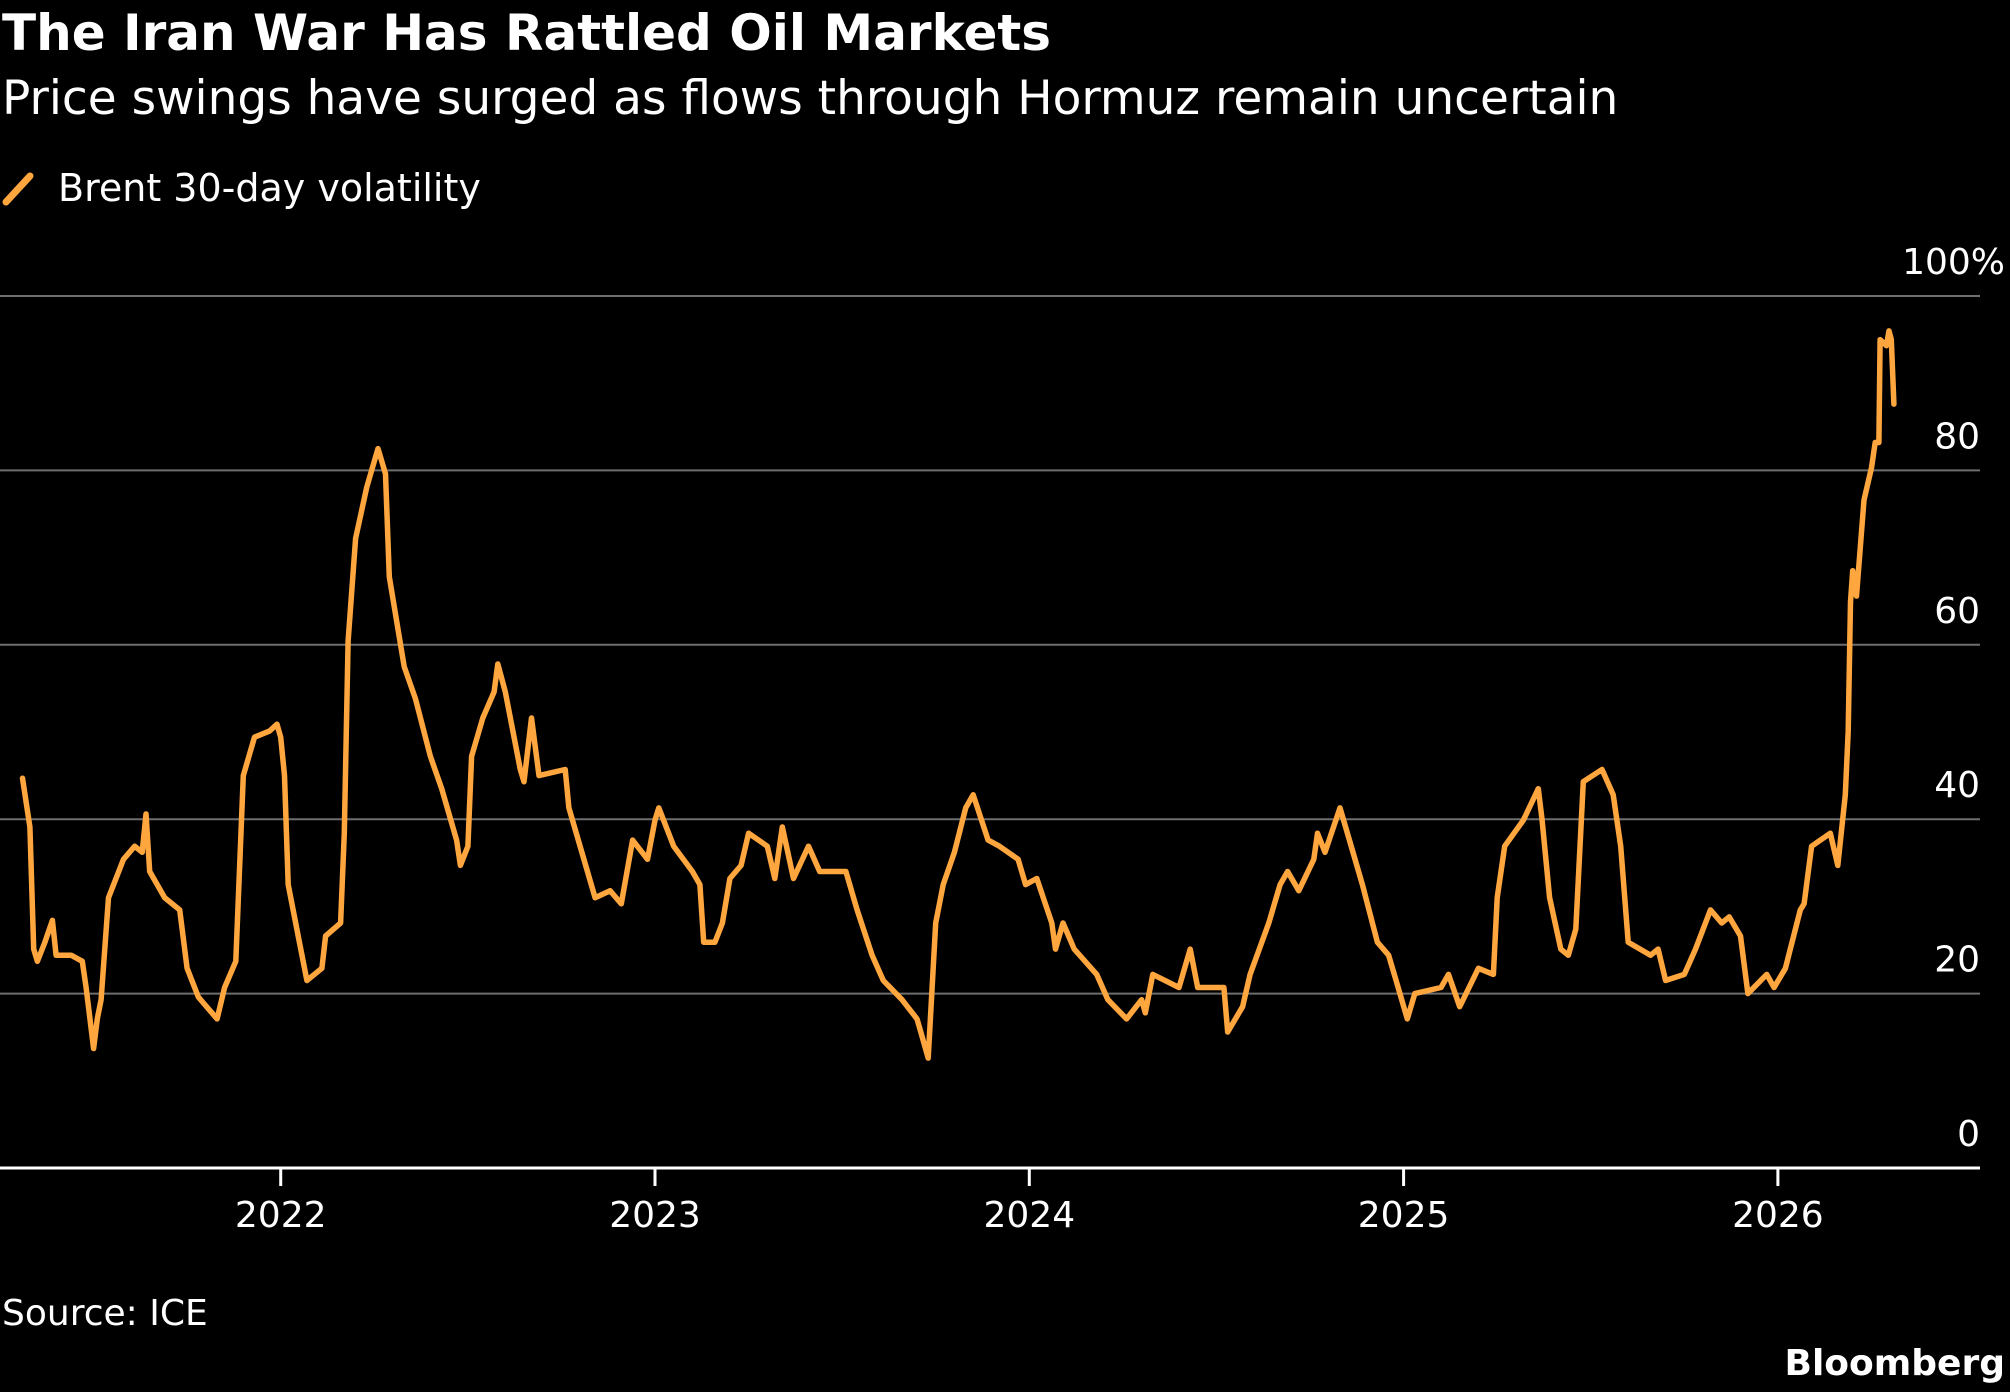  I want to click on y-tick-label: 60, so click(1957, 611).